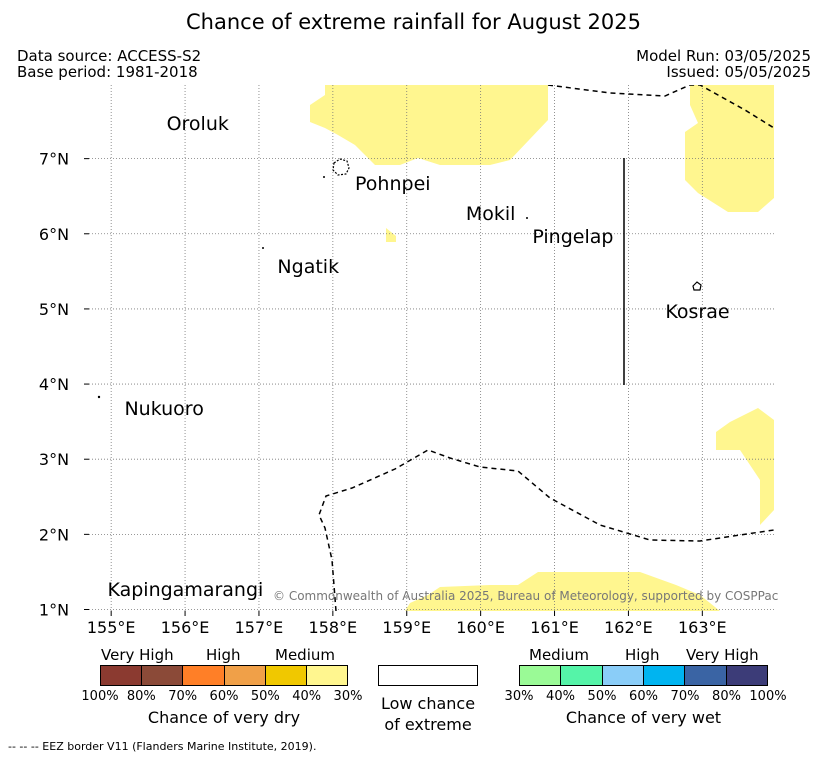  Describe the element at coordinates (185, 589) in the screenshot. I see `place-label-kapingamarangi: Kapingamarangi` at that location.